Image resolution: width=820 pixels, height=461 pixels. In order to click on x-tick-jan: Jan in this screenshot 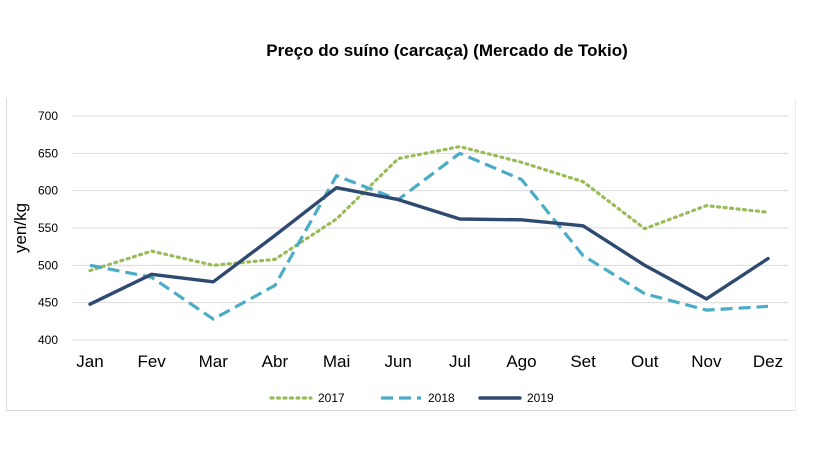, I will do `click(89, 361)`.